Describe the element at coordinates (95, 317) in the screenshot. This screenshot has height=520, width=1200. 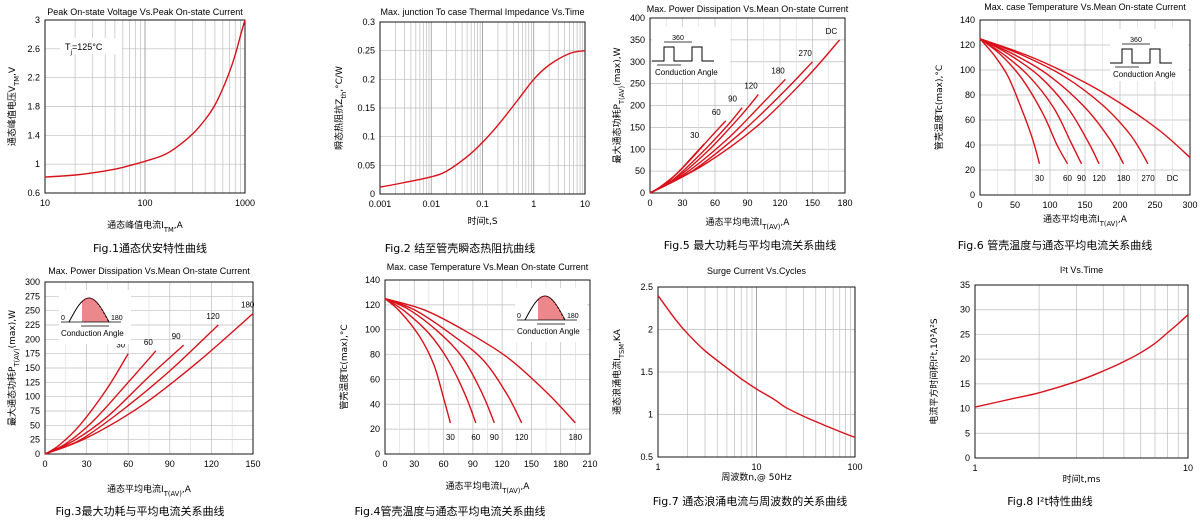
I see `conduction-angle-legend: 0 180 Conduction Angle` at that location.